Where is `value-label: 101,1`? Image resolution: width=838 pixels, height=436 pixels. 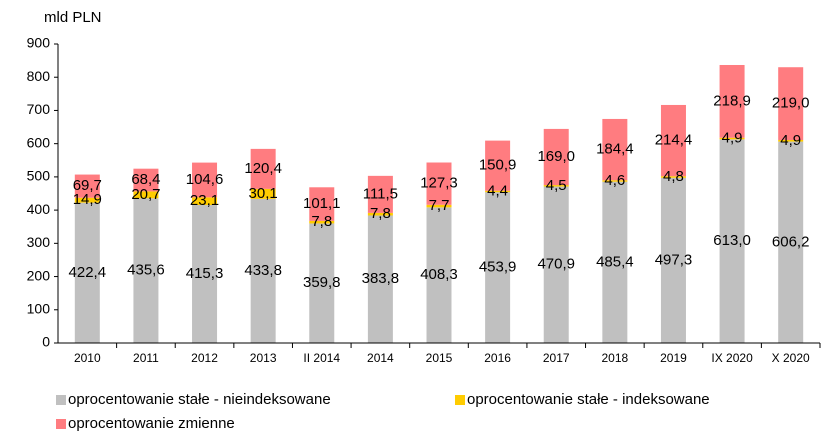
value-label: 101,1 is located at coordinates (322, 203).